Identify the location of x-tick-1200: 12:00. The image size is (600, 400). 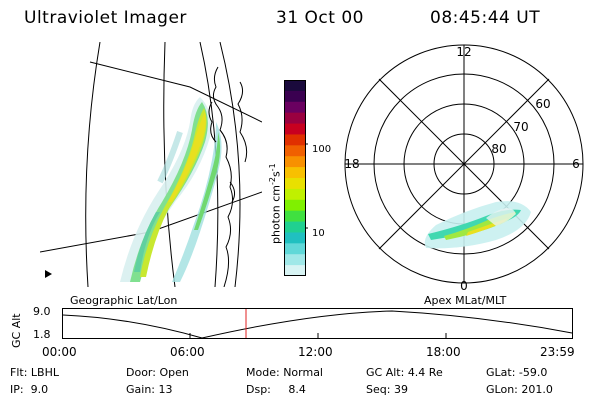
(315, 352).